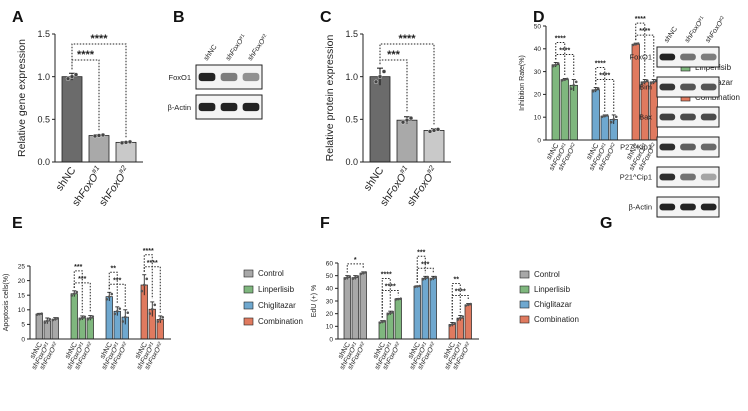  Describe the element at coordinates (721, 18) in the screenshot. I see `lane-sup: #2` at that location.